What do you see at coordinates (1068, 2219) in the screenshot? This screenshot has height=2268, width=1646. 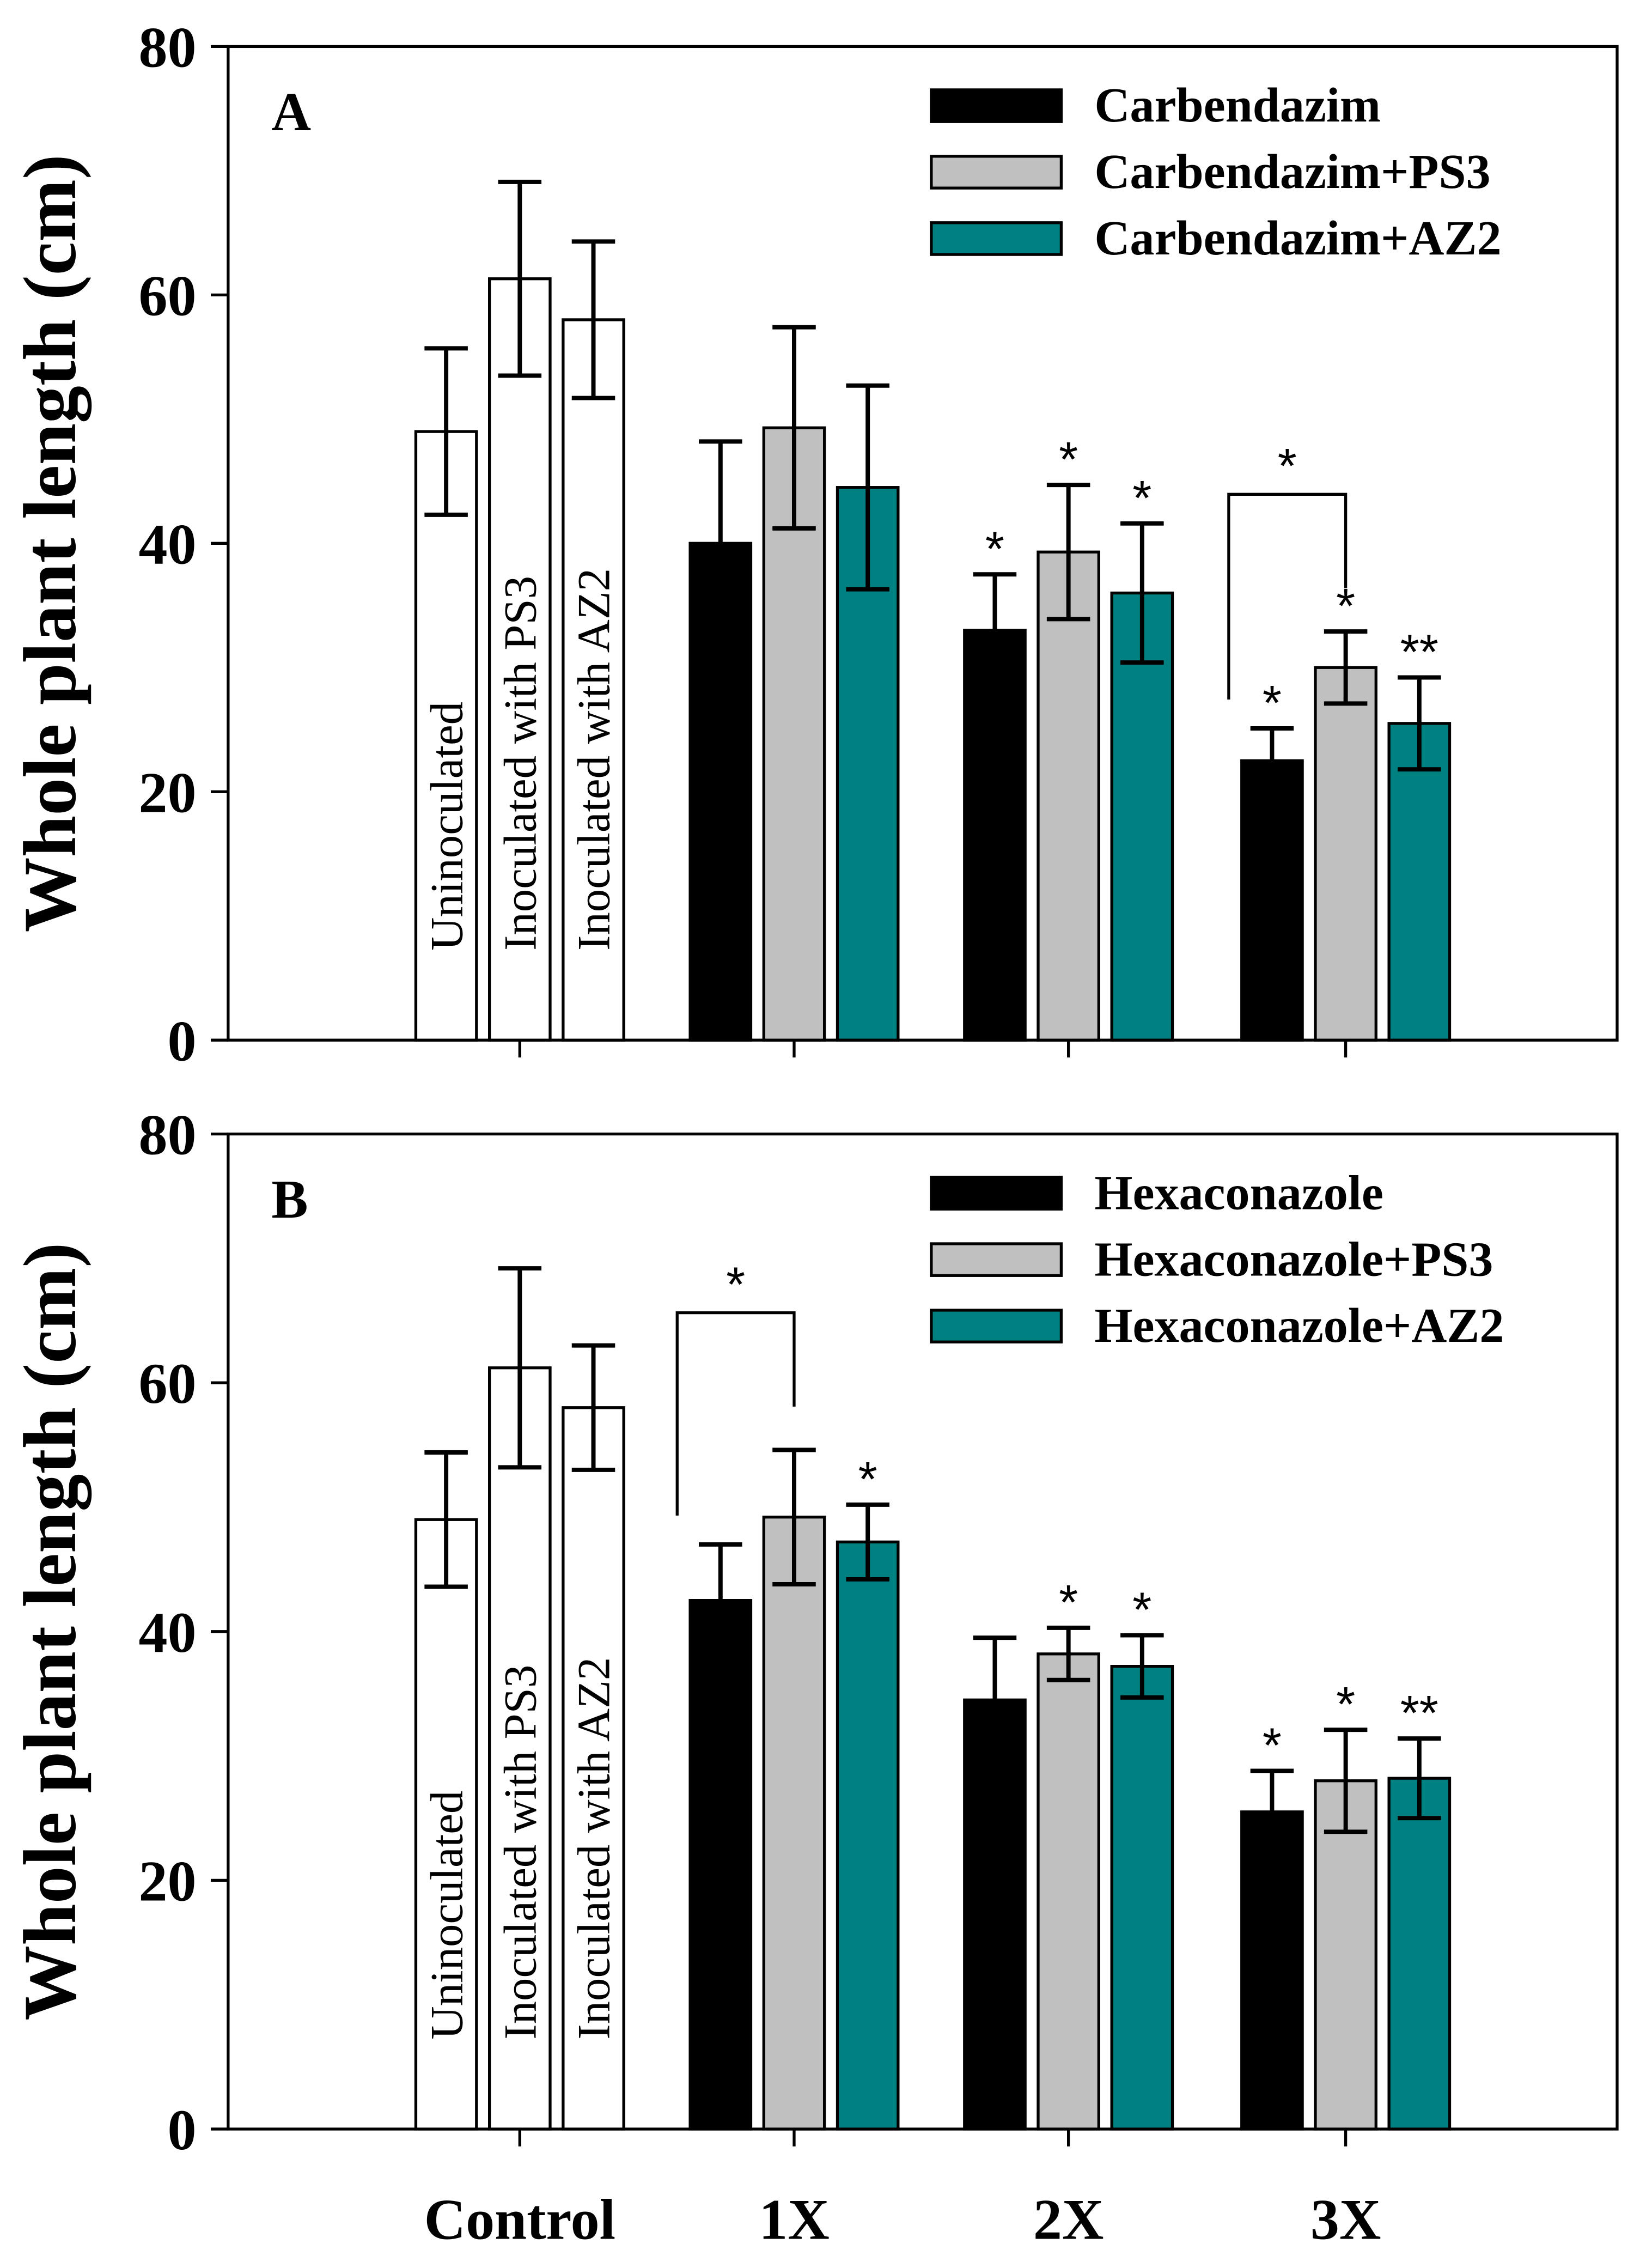 I see `x-tick-label: 2X` at bounding box center [1068, 2219].